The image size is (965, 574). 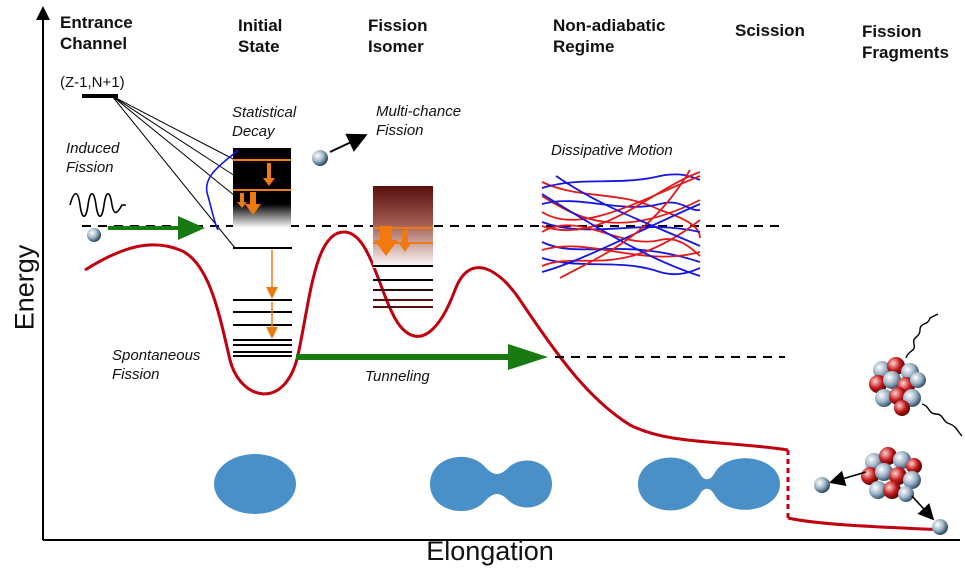 I want to click on incoming-neutron, so click(x=94, y=235).